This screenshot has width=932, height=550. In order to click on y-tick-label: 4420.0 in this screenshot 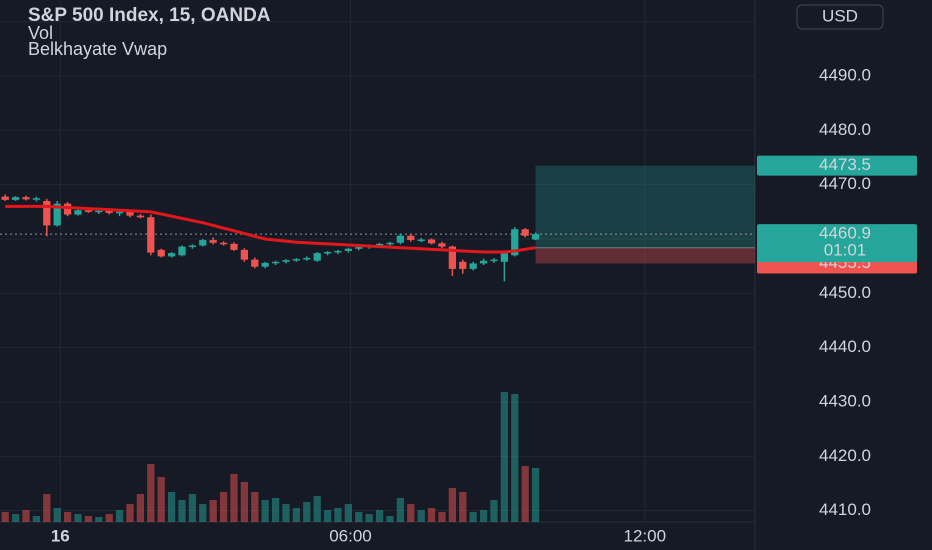, I will do `click(845, 455)`.